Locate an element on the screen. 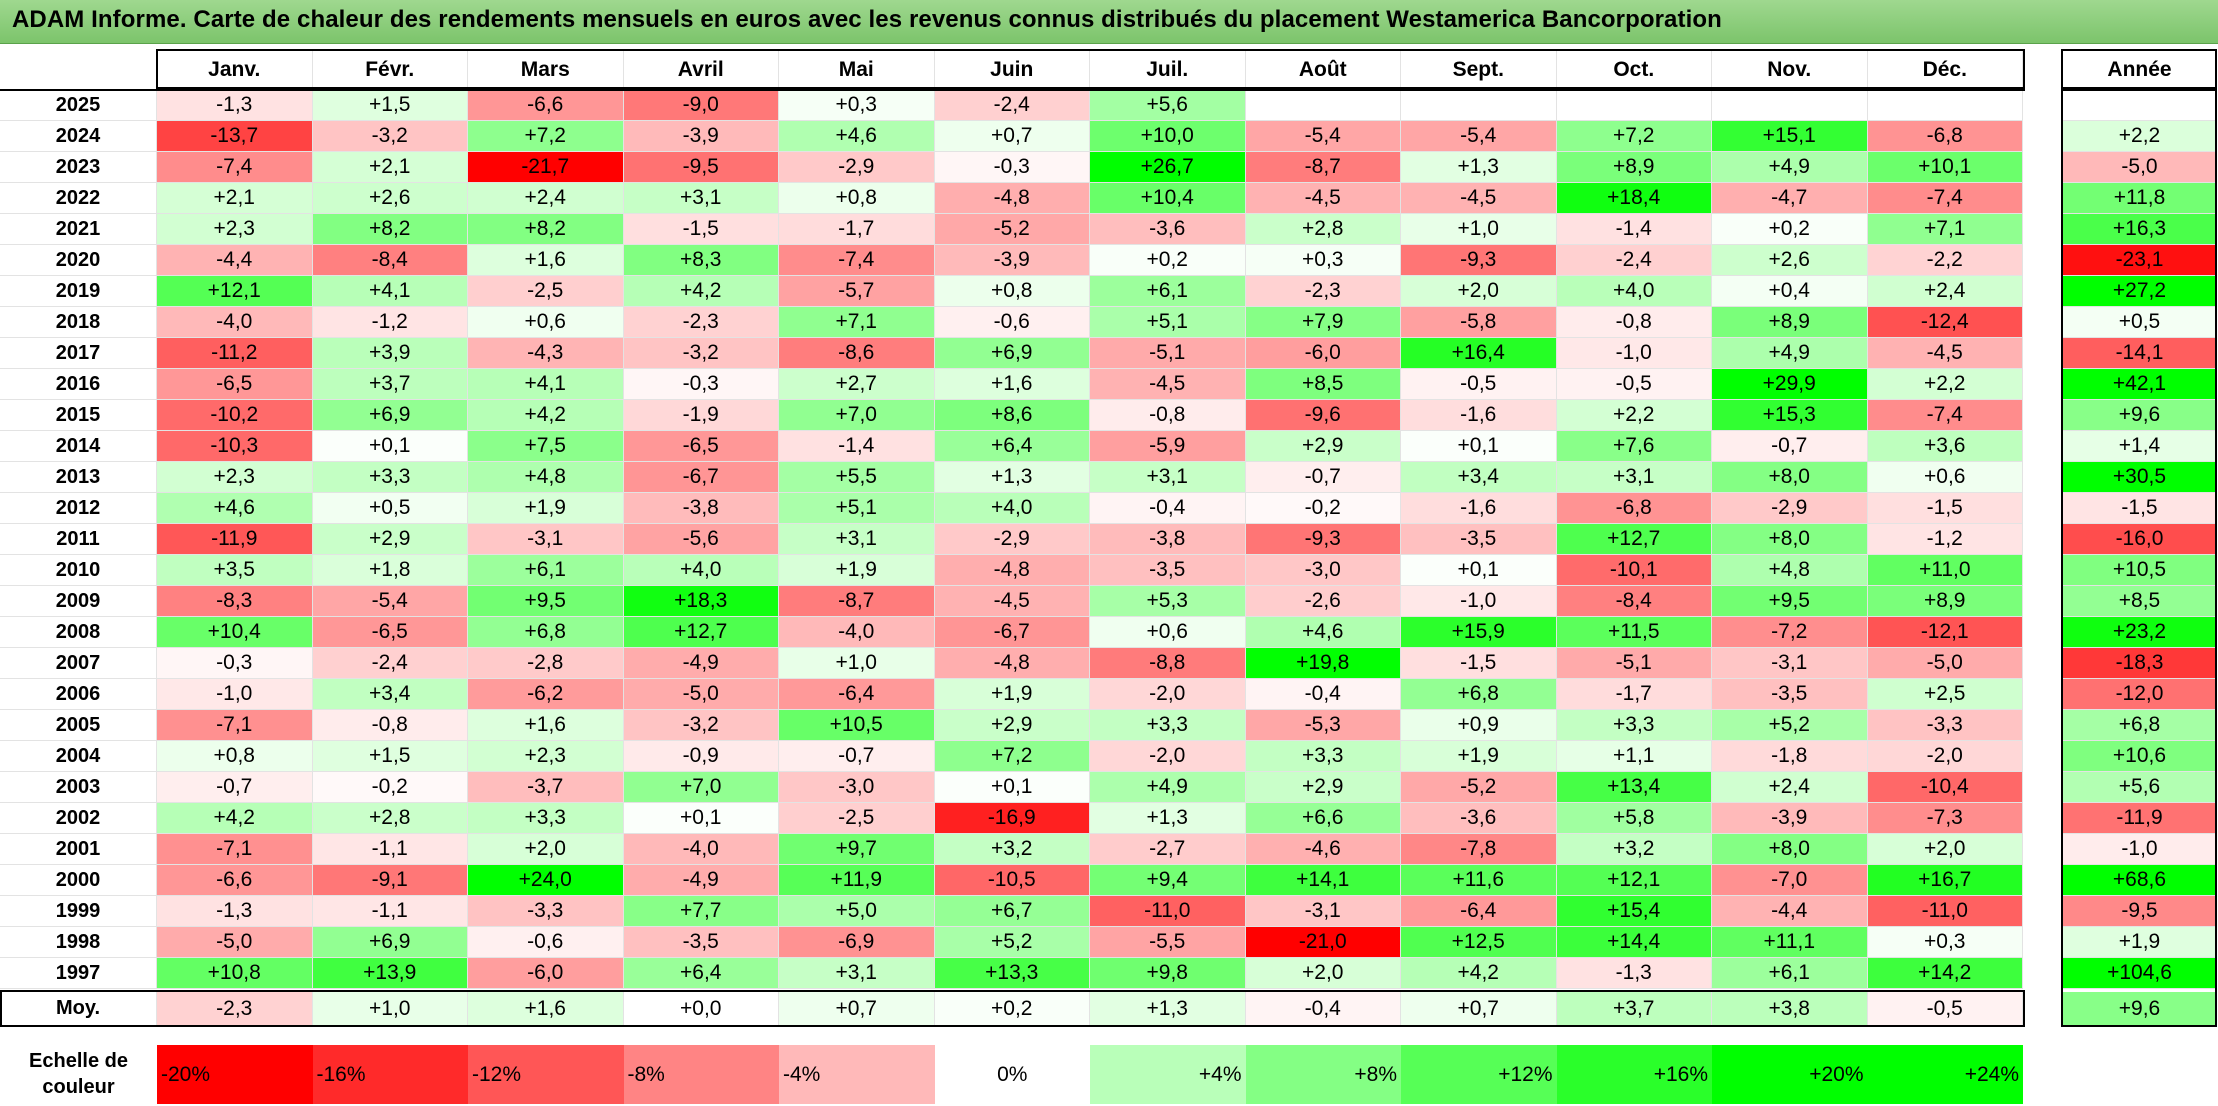 The width and height of the screenshot is (2218, 1106). row-year-label: 2025 is located at coordinates (78, 105).